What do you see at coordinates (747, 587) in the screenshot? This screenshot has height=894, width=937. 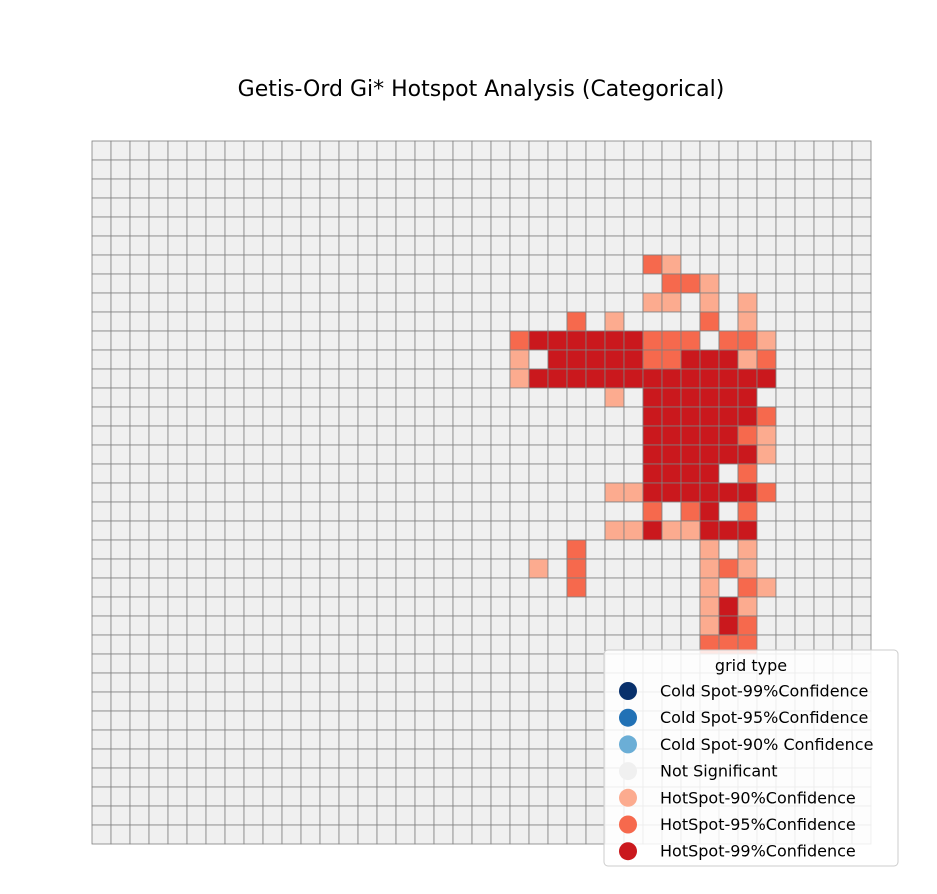 I see `grid-cell-h95` at bounding box center [747, 587].